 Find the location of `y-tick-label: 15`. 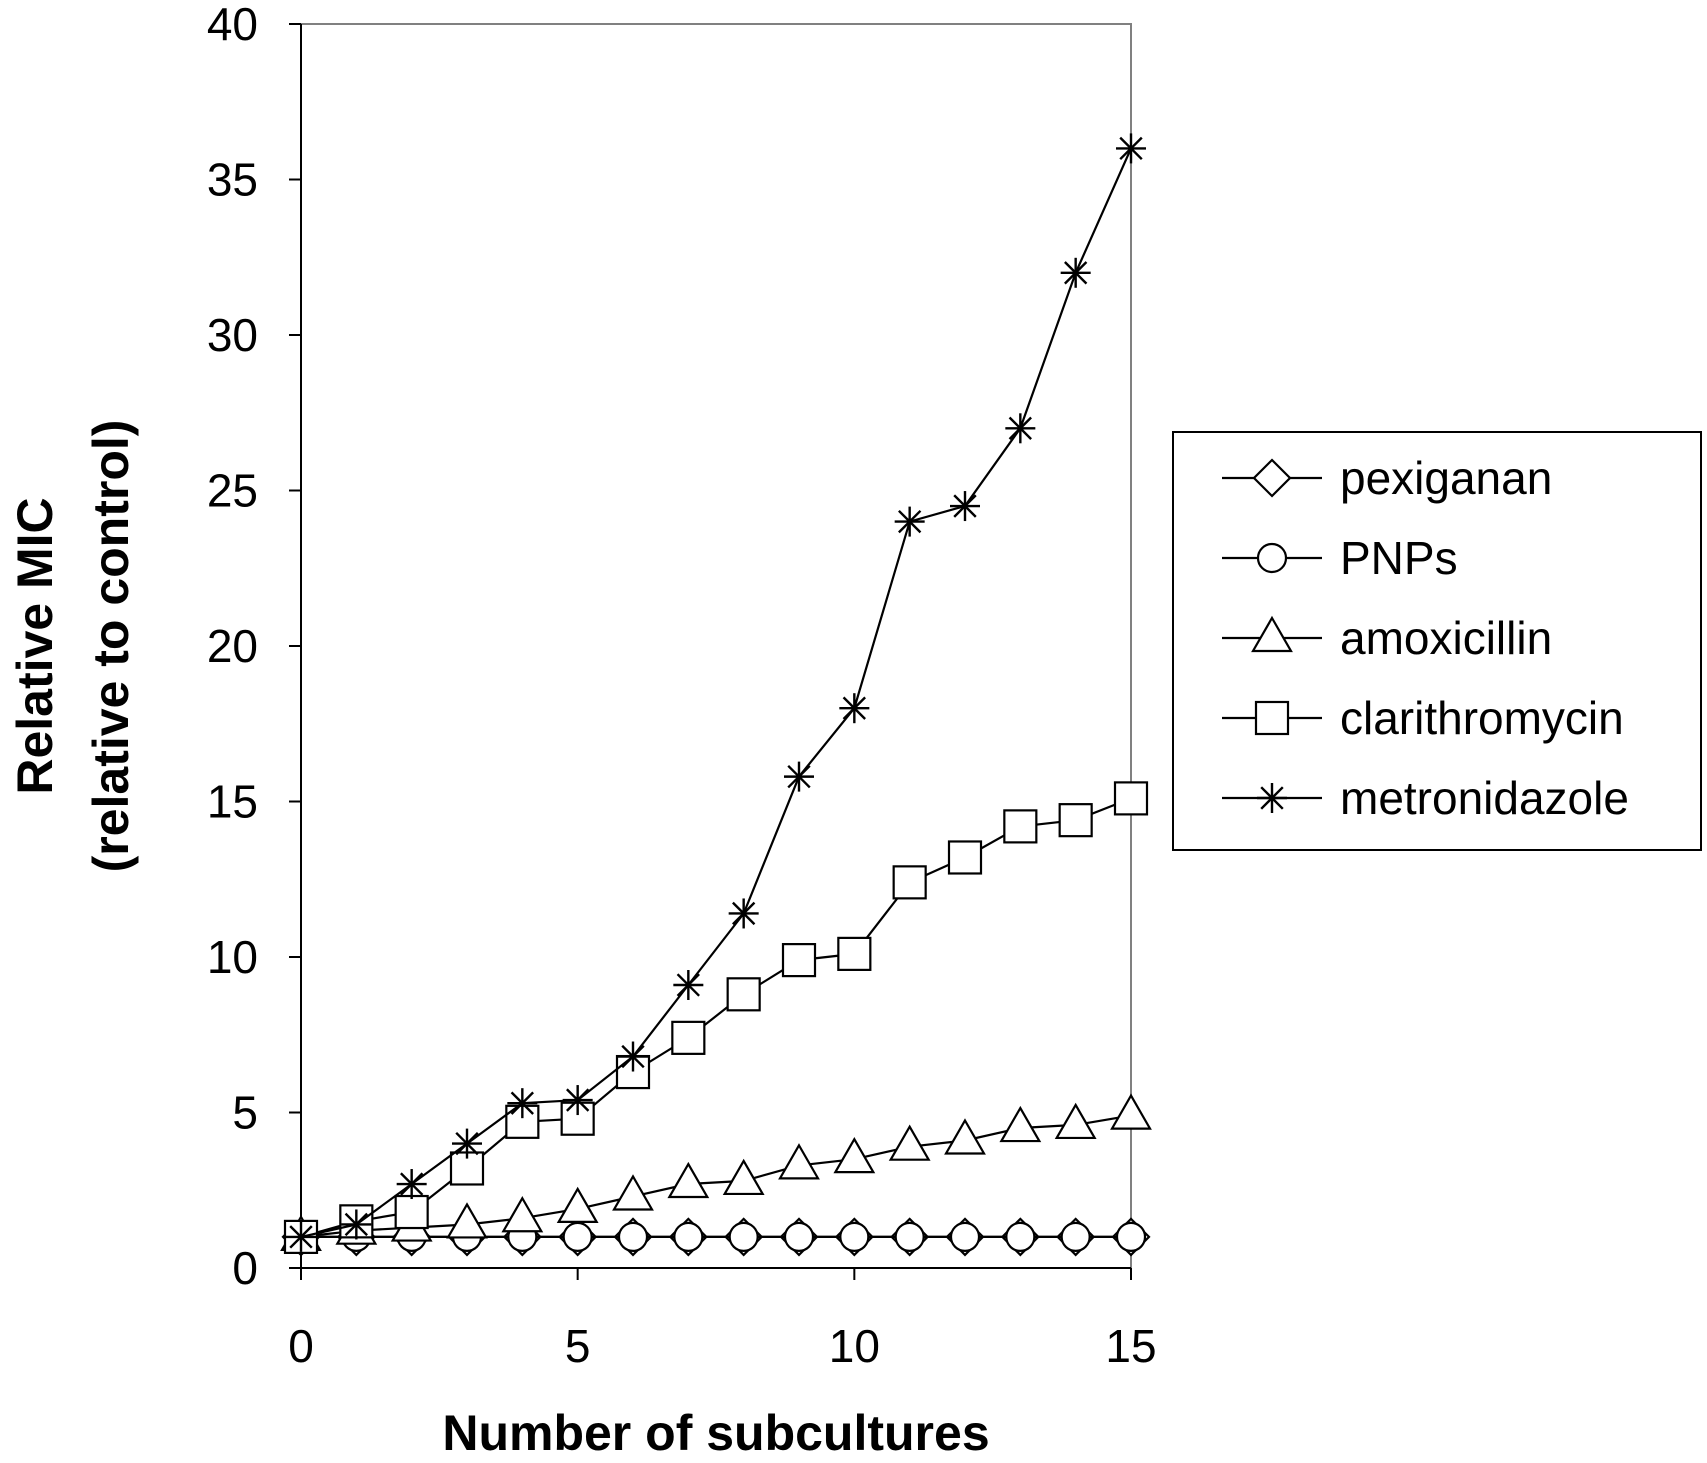

y-tick-label: 15 is located at coordinates (232, 802).